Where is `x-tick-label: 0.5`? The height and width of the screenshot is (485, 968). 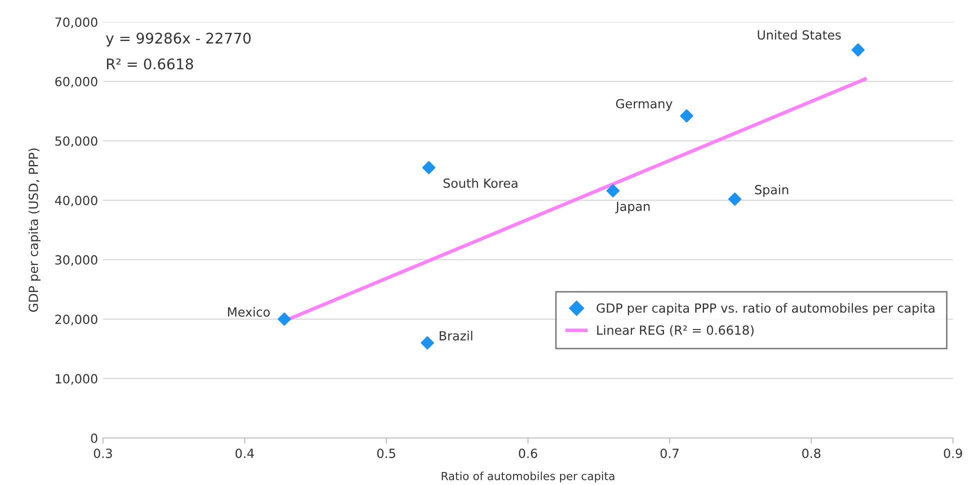
x-tick-label: 0.5 is located at coordinates (386, 453).